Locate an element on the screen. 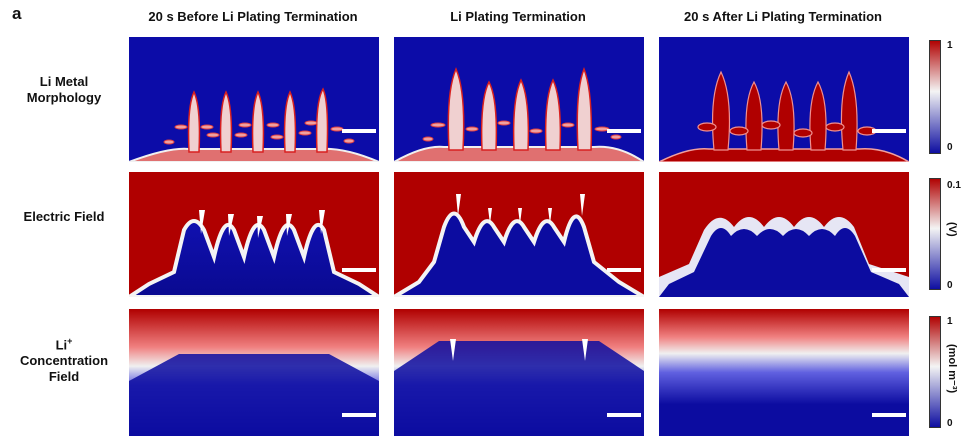 The height and width of the screenshot is (443, 967). morphology-after-tile is located at coordinates (784, 99).